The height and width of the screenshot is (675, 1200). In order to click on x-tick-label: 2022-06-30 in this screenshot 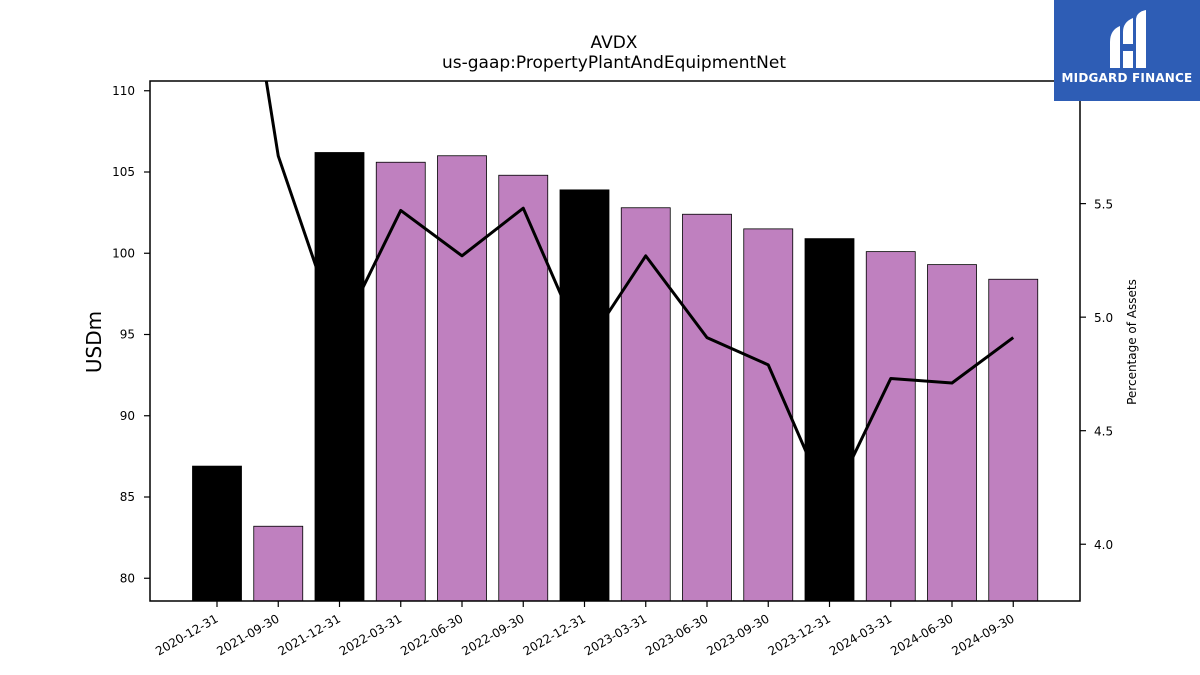, I will do `click(431, 634)`.